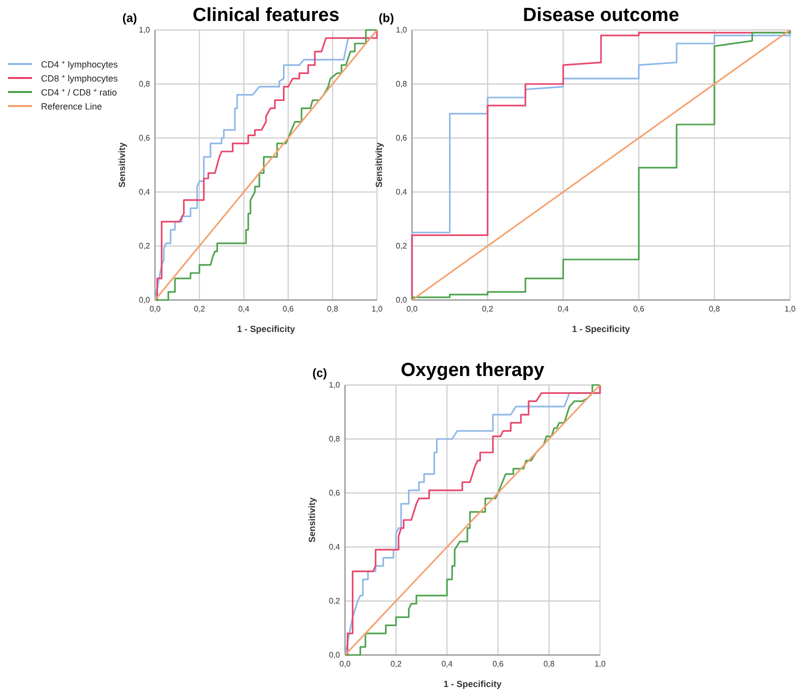 Image resolution: width=800 pixels, height=693 pixels. Describe the element at coordinates (79, 92) in the screenshot. I see `legend-label: CD4 $^{+}$ / CD8 $^{+}$ ratio` at that location.